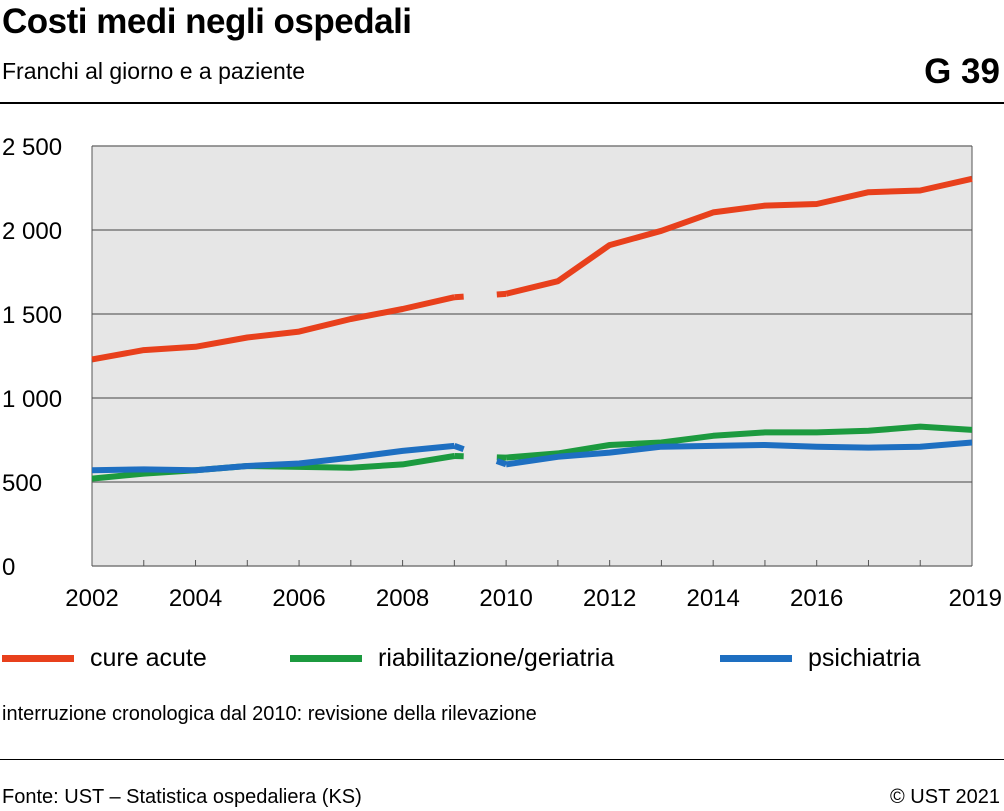 This screenshot has height=811, width=1004. What do you see at coordinates (22, 483) in the screenshot?
I see `y-tick-label: 500` at bounding box center [22, 483].